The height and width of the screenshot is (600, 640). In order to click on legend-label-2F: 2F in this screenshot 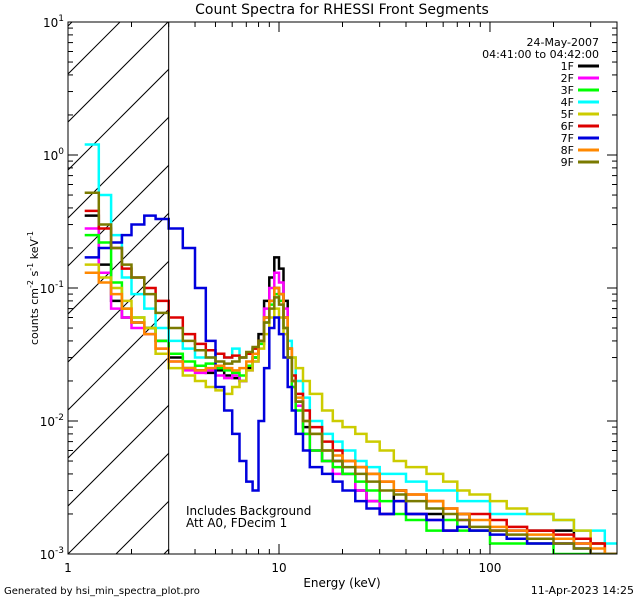, I will do `click(567, 78)`.